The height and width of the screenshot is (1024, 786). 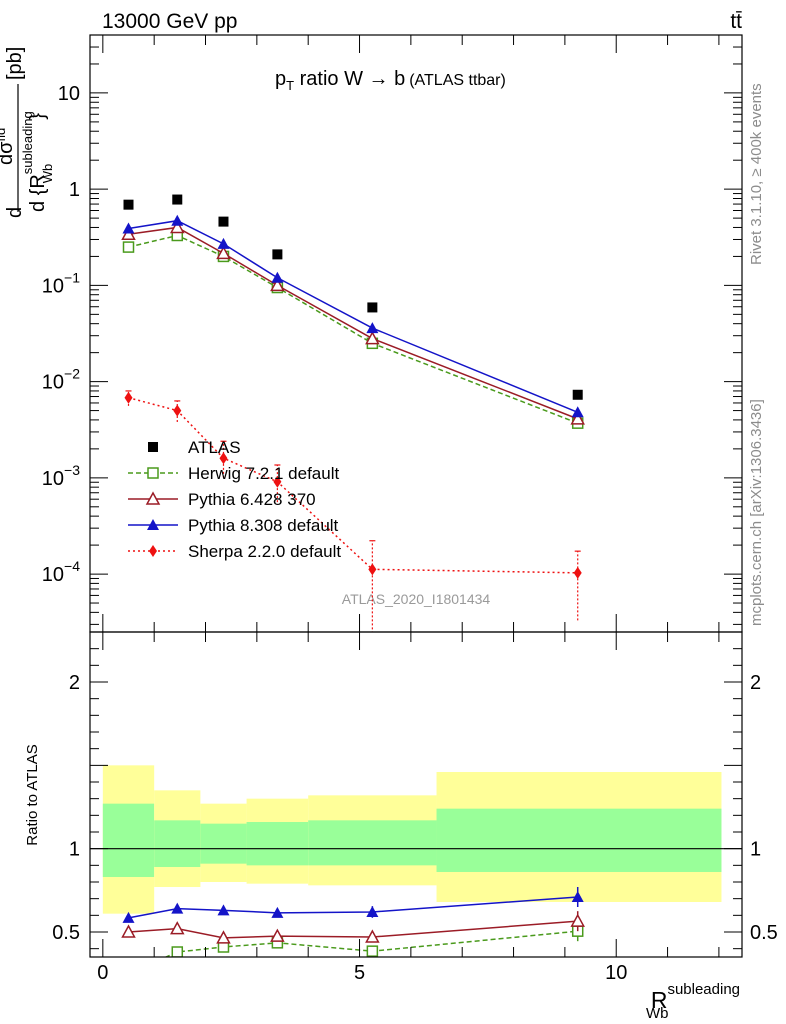 What do you see at coordinates (72, 470) in the screenshot?
I see `y-tick-exponent: −3` at bounding box center [72, 470].